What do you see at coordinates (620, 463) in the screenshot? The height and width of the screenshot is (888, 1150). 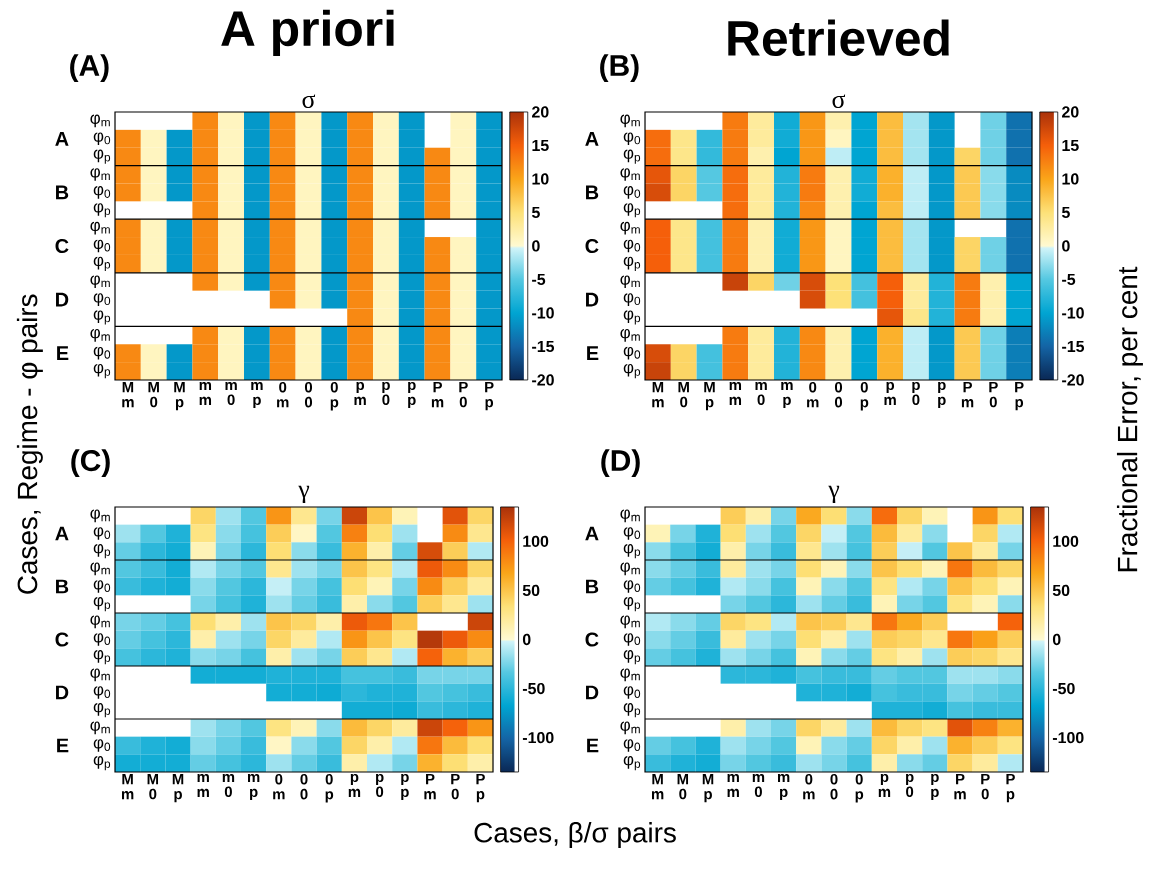 I see `text: (D)` at bounding box center [620, 463].